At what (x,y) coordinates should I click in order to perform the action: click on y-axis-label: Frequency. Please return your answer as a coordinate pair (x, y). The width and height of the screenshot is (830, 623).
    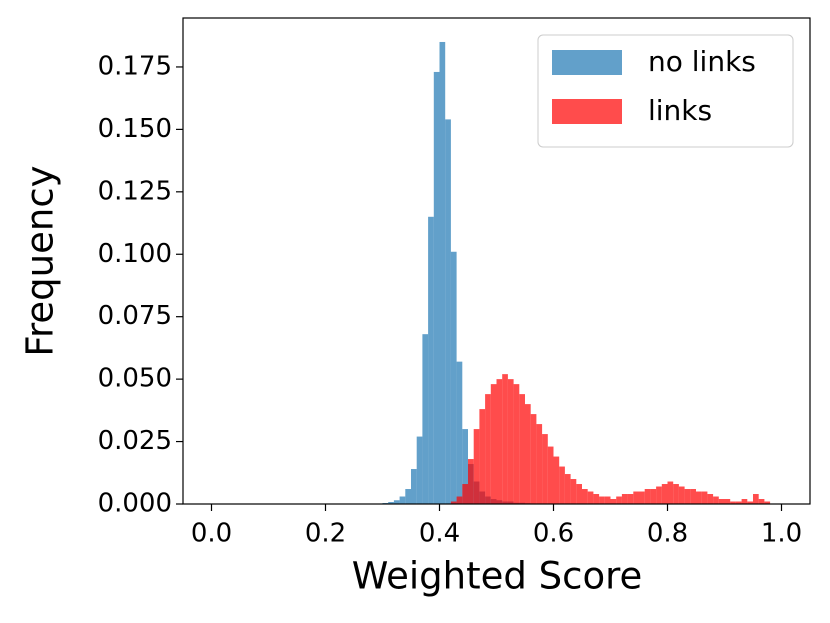
    Looking at the image, I should click on (40, 260).